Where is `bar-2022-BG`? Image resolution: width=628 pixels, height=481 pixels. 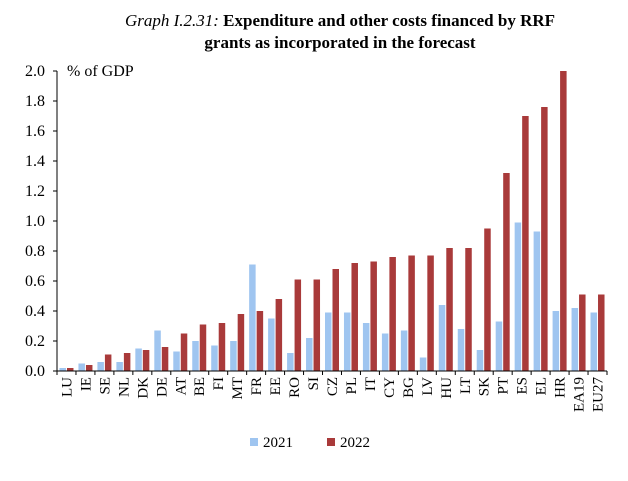 bar-2022-BG is located at coordinates (411, 313).